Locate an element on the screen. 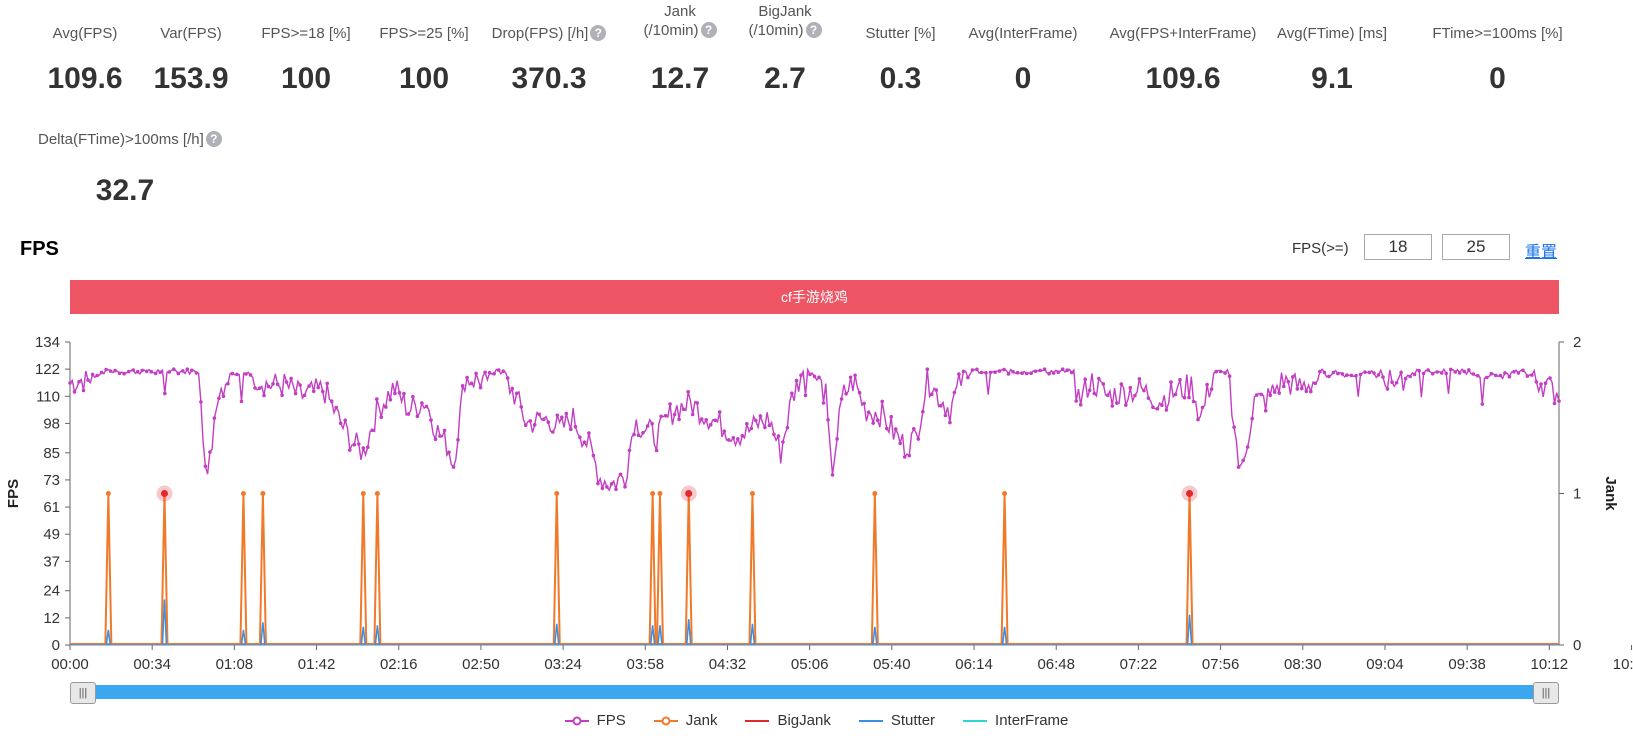  x-tick-label: 01:08 is located at coordinates (235, 664).